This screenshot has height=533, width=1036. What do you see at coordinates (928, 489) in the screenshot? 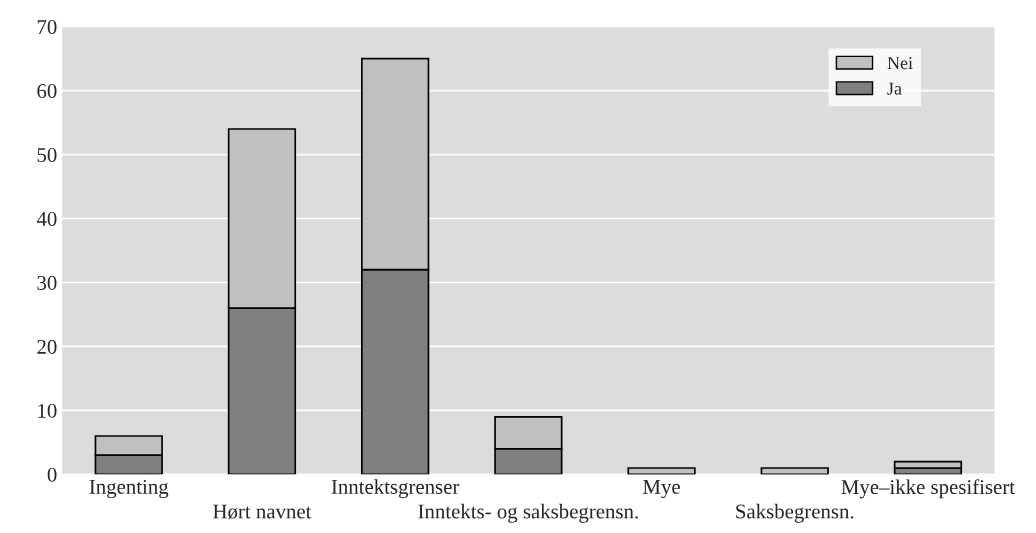
I see `x-tick-label: Mye–ikke spesifisert` at bounding box center [928, 489].